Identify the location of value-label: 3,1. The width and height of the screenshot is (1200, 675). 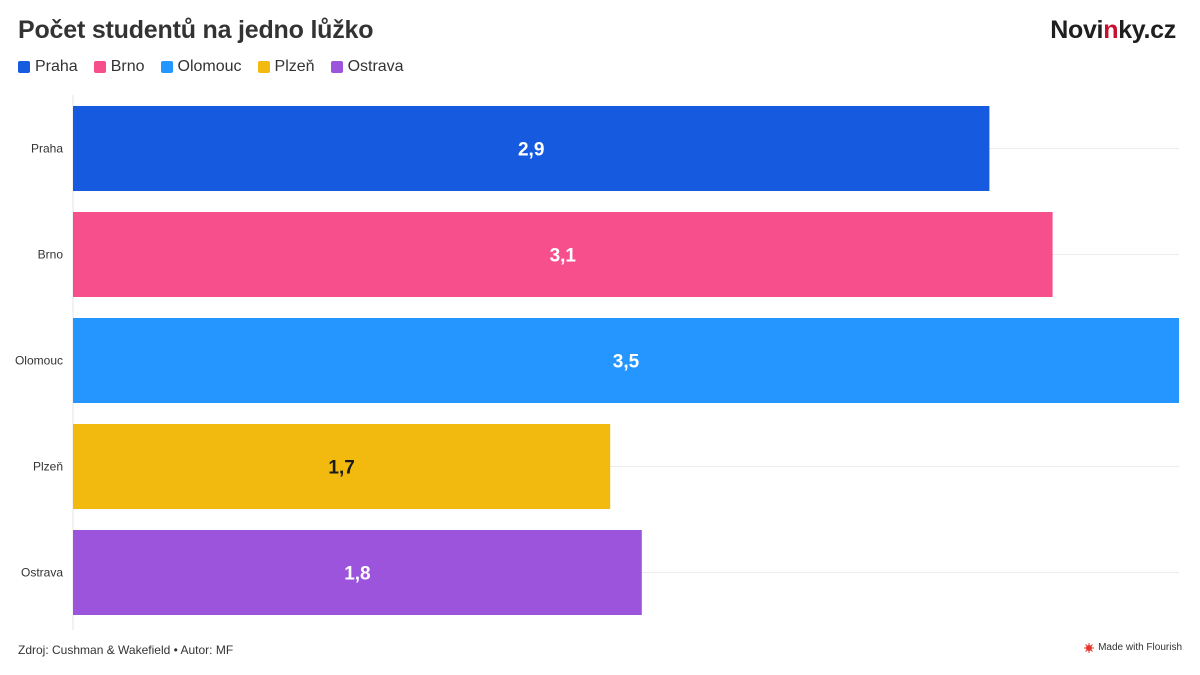
(563, 256).